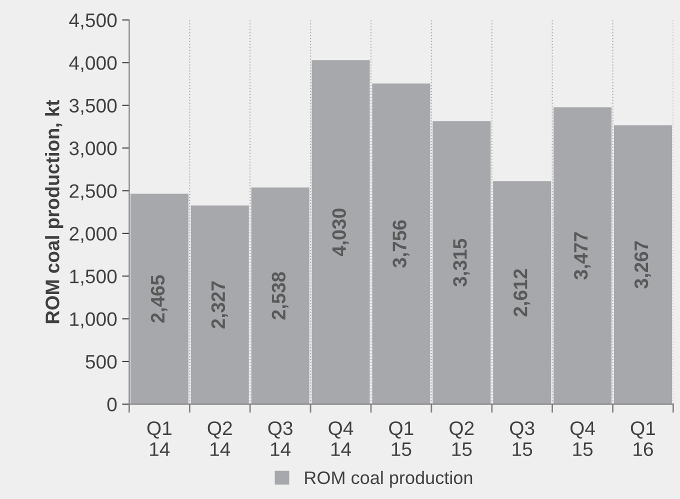 This screenshot has height=499, width=680. What do you see at coordinates (401, 438) in the screenshot?
I see `x-tick-label: Q1 15` at bounding box center [401, 438].